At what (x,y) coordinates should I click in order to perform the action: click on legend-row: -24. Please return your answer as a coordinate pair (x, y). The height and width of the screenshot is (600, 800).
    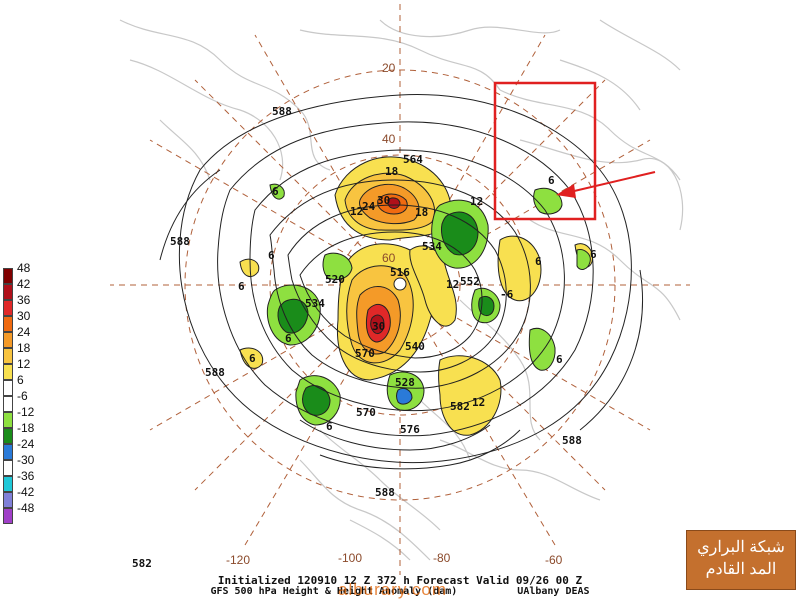
    Looking at the image, I should click on (33, 448).